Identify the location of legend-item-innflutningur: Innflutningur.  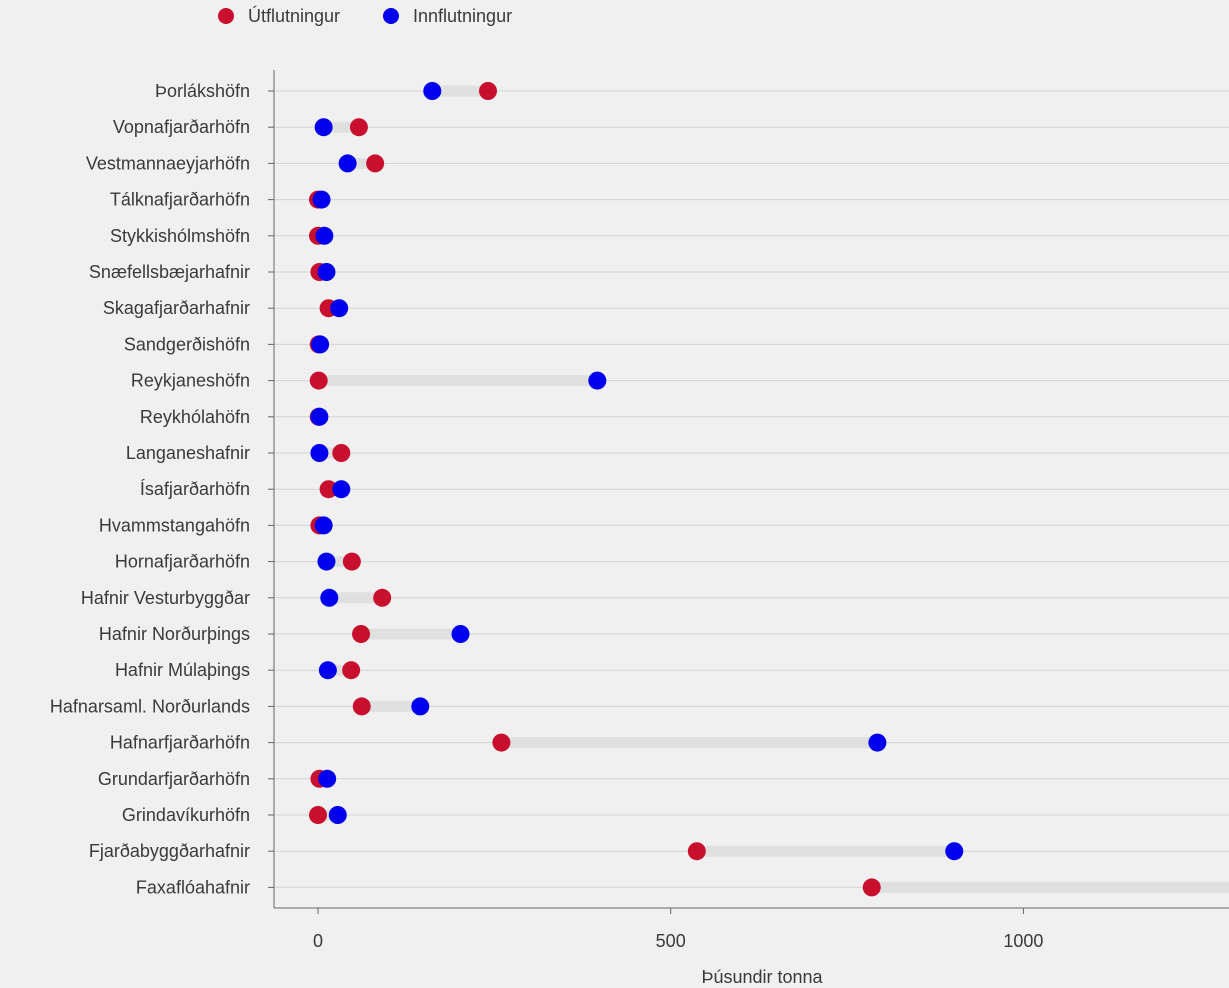
(447, 16).